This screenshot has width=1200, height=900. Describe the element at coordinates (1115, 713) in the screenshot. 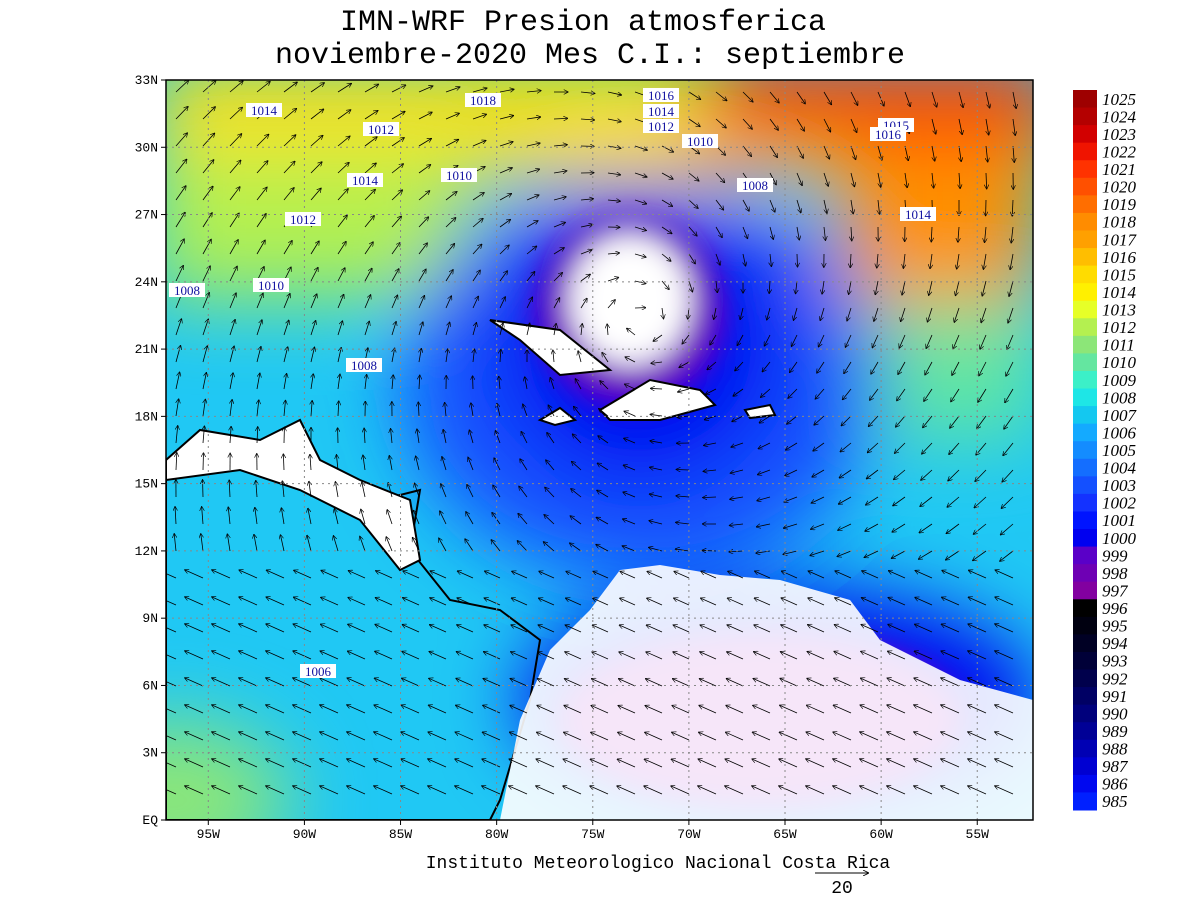

I see `colorbar-label: 990` at that location.